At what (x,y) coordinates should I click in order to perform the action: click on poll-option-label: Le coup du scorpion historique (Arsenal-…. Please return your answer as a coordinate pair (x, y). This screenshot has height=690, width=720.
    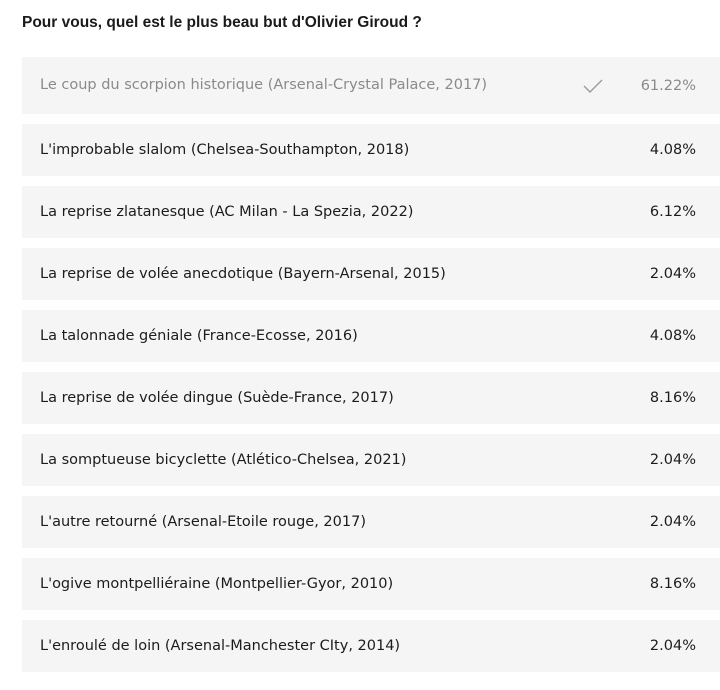
    Looking at the image, I should click on (264, 85).